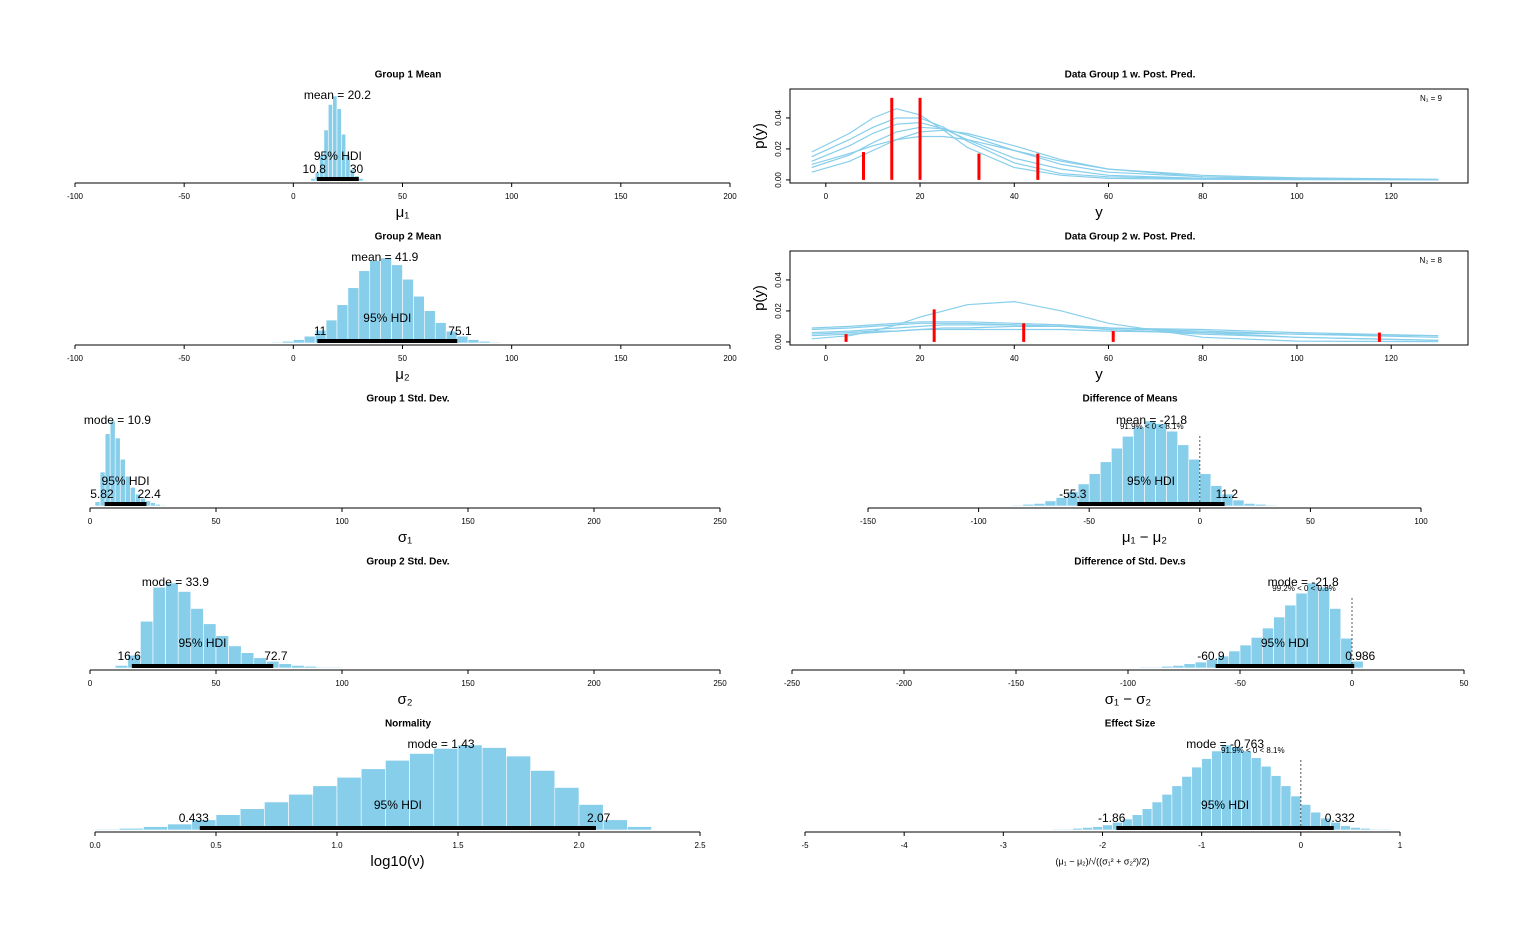 The height and width of the screenshot is (936, 1538). What do you see at coordinates (920, 196) in the screenshot?
I see `x-tick-label: 20` at bounding box center [920, 196].